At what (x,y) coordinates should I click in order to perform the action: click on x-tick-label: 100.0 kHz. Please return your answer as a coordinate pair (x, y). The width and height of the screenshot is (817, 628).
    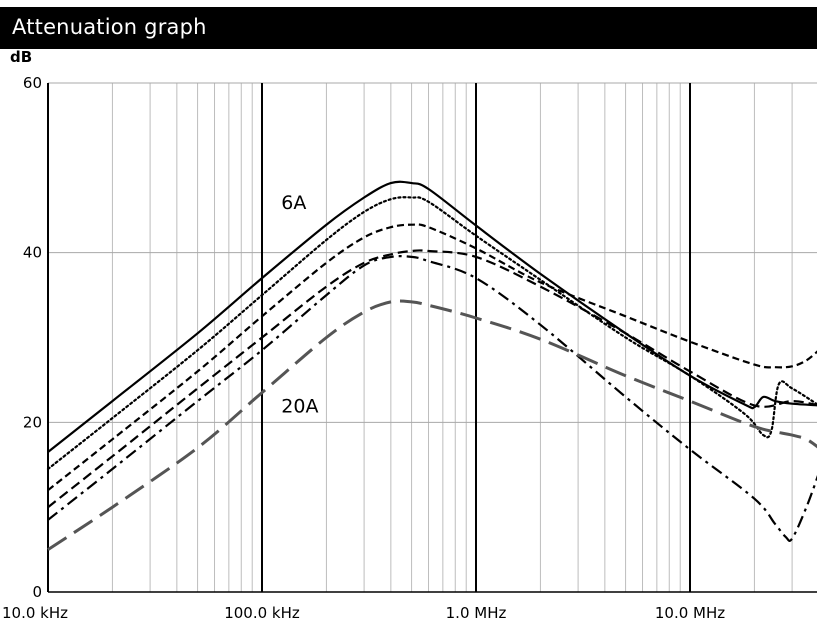
    Looking at the image, I should click on (262, 613).